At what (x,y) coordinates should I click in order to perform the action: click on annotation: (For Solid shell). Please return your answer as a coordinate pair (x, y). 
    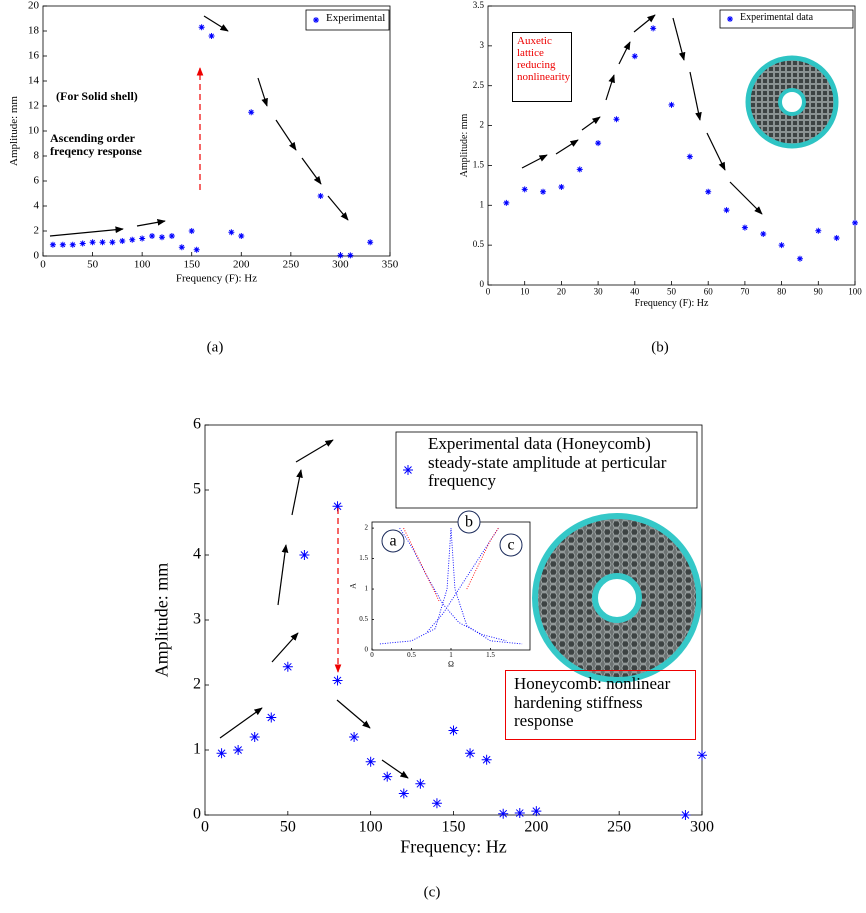
    Looking at the image, I should click on (97, 96).